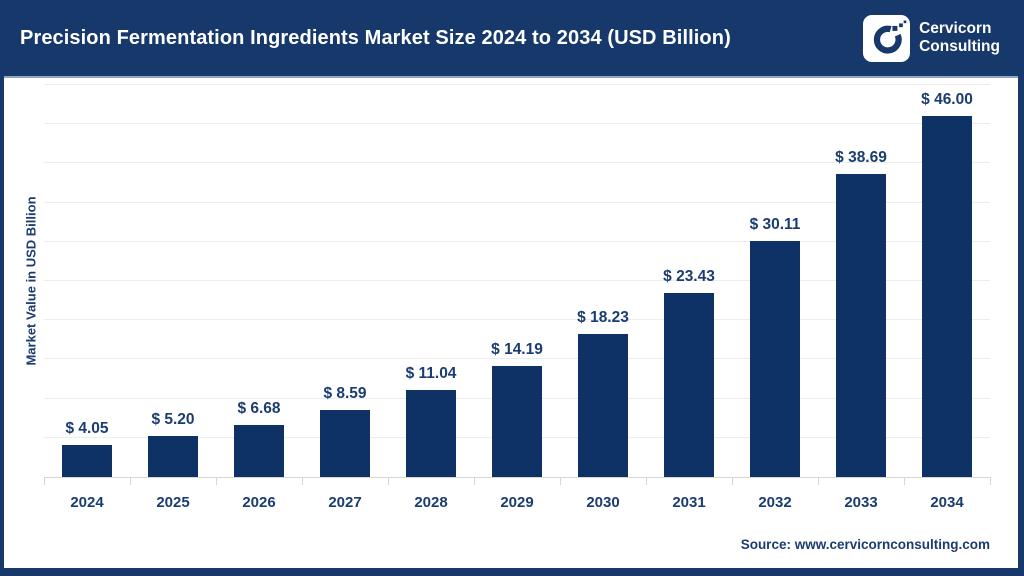 The height and width of the screenshot is (576, 1024). I want to click on bar-column-2024: $ 4.05 2024, so click(87, 298).